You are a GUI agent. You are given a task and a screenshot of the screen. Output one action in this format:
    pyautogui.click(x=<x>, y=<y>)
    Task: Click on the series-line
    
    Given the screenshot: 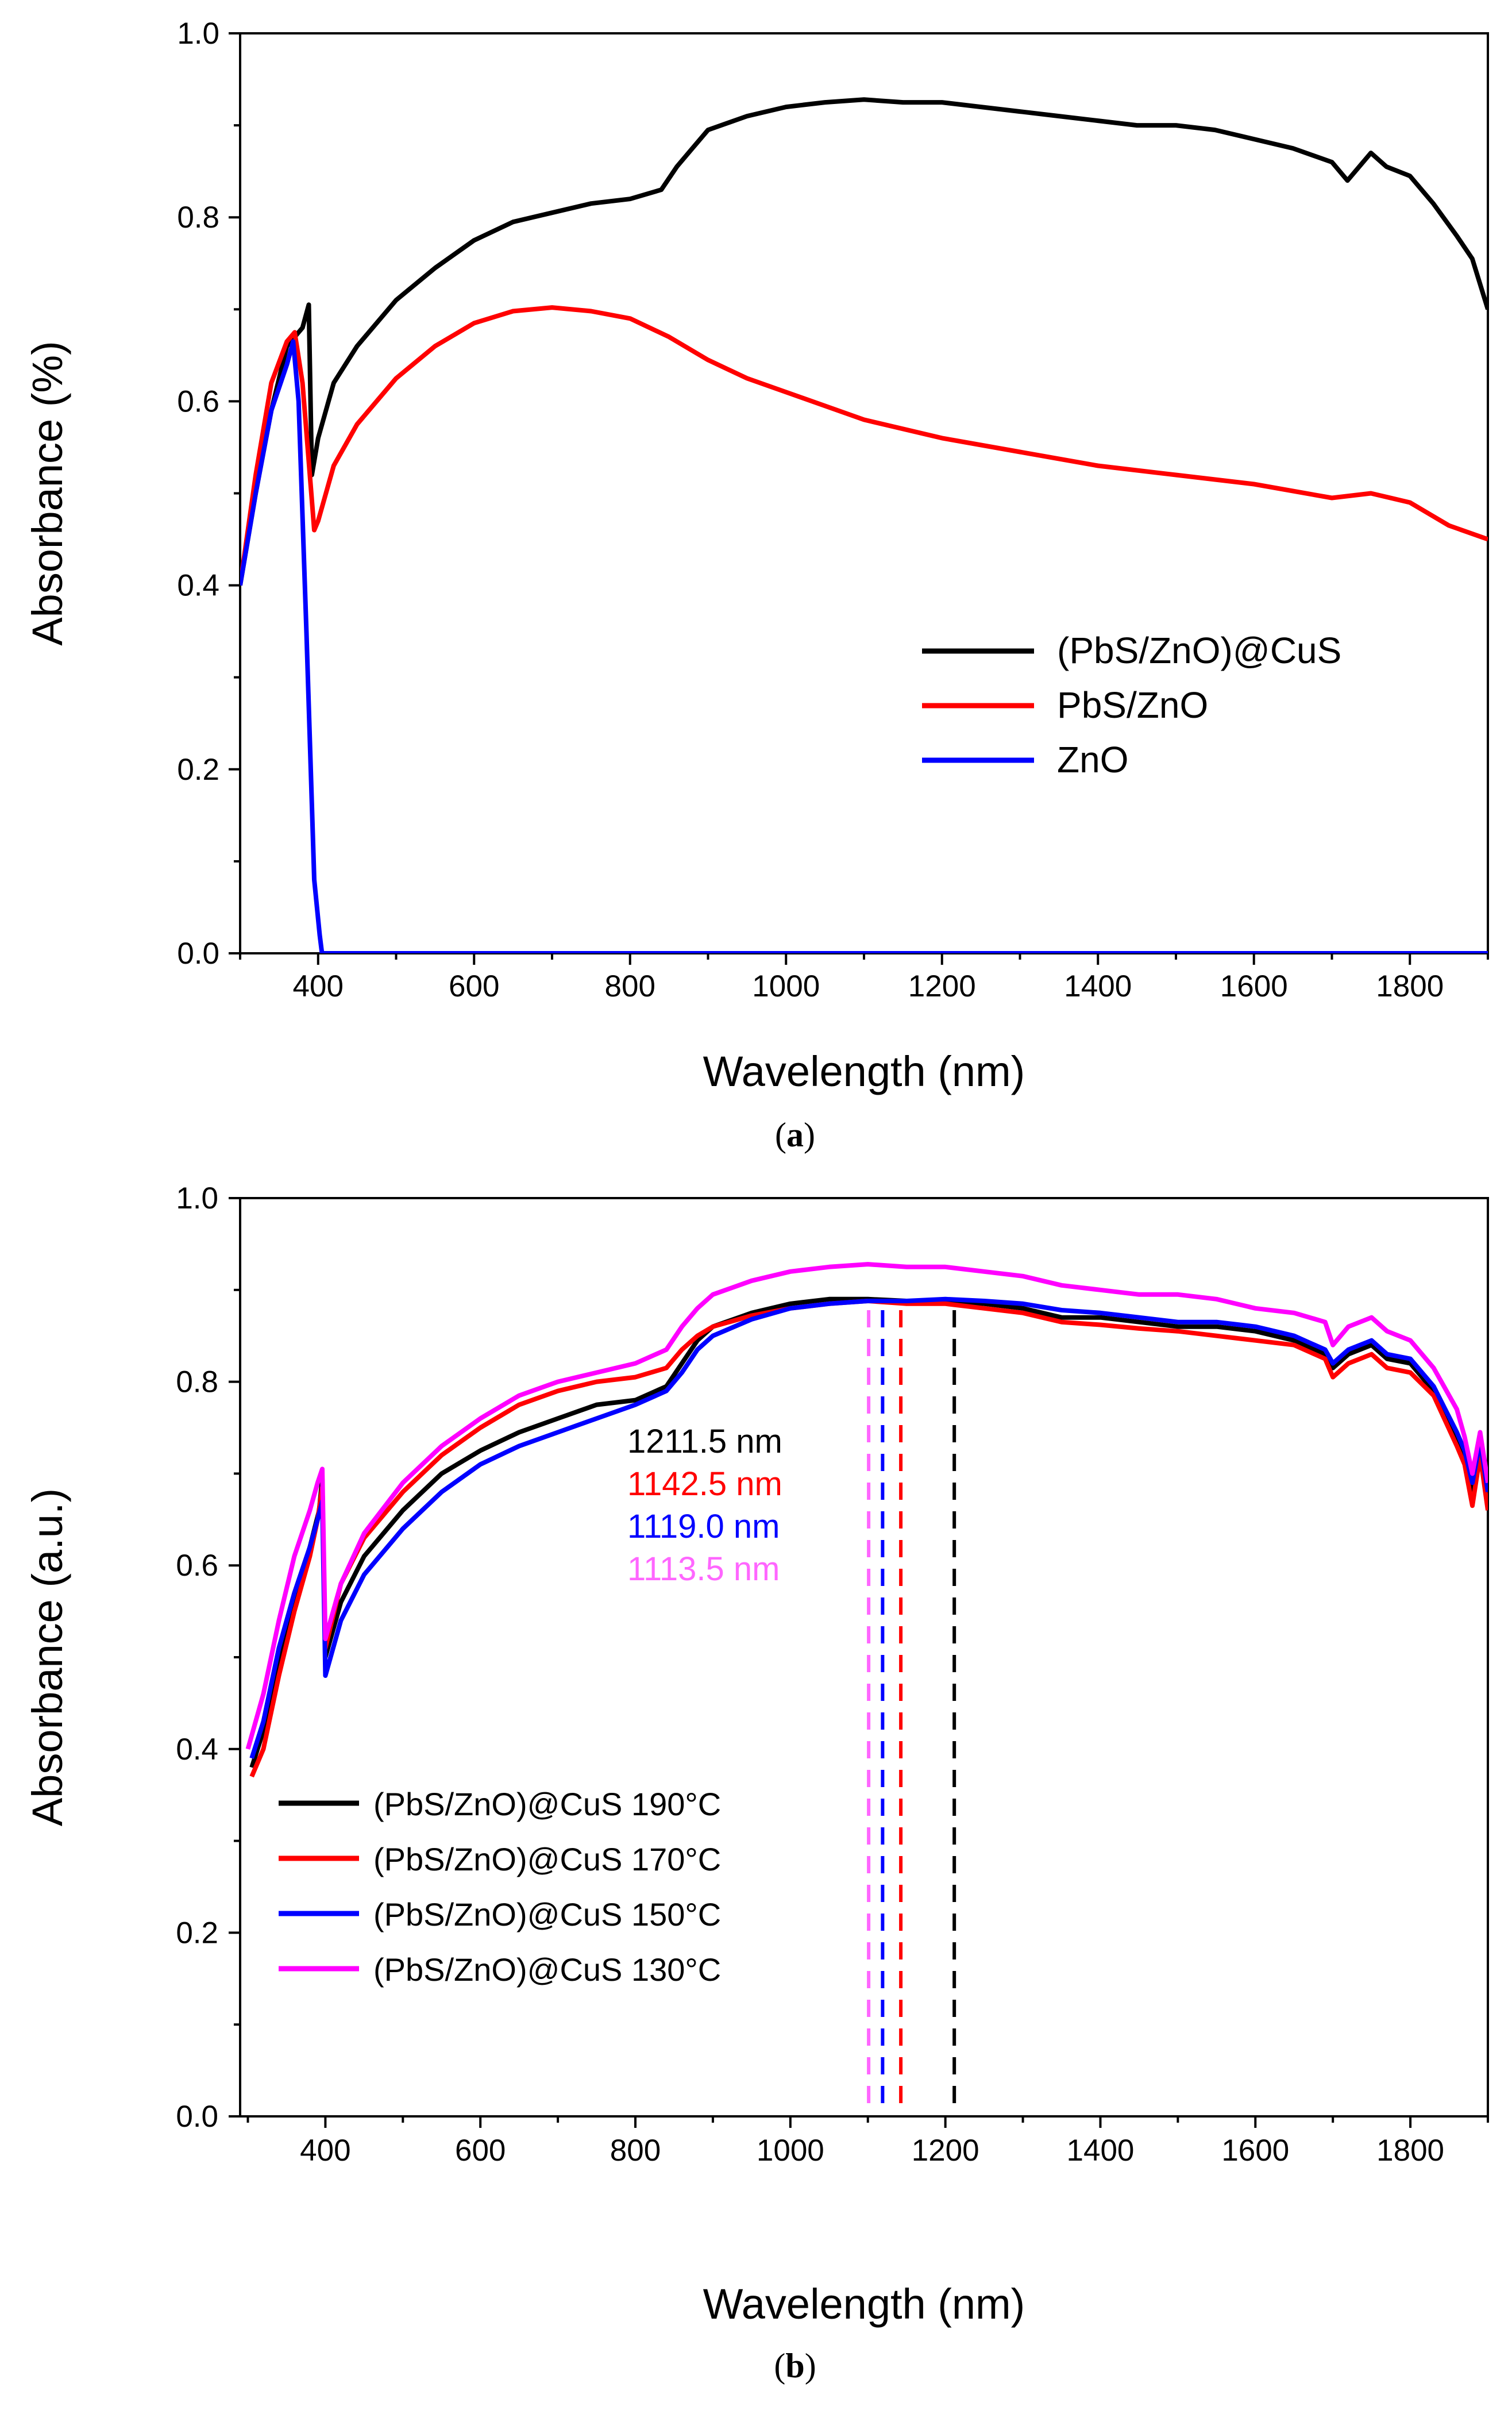 What is the action you would take?
    pyautogui.click(x=864, y=445)
    